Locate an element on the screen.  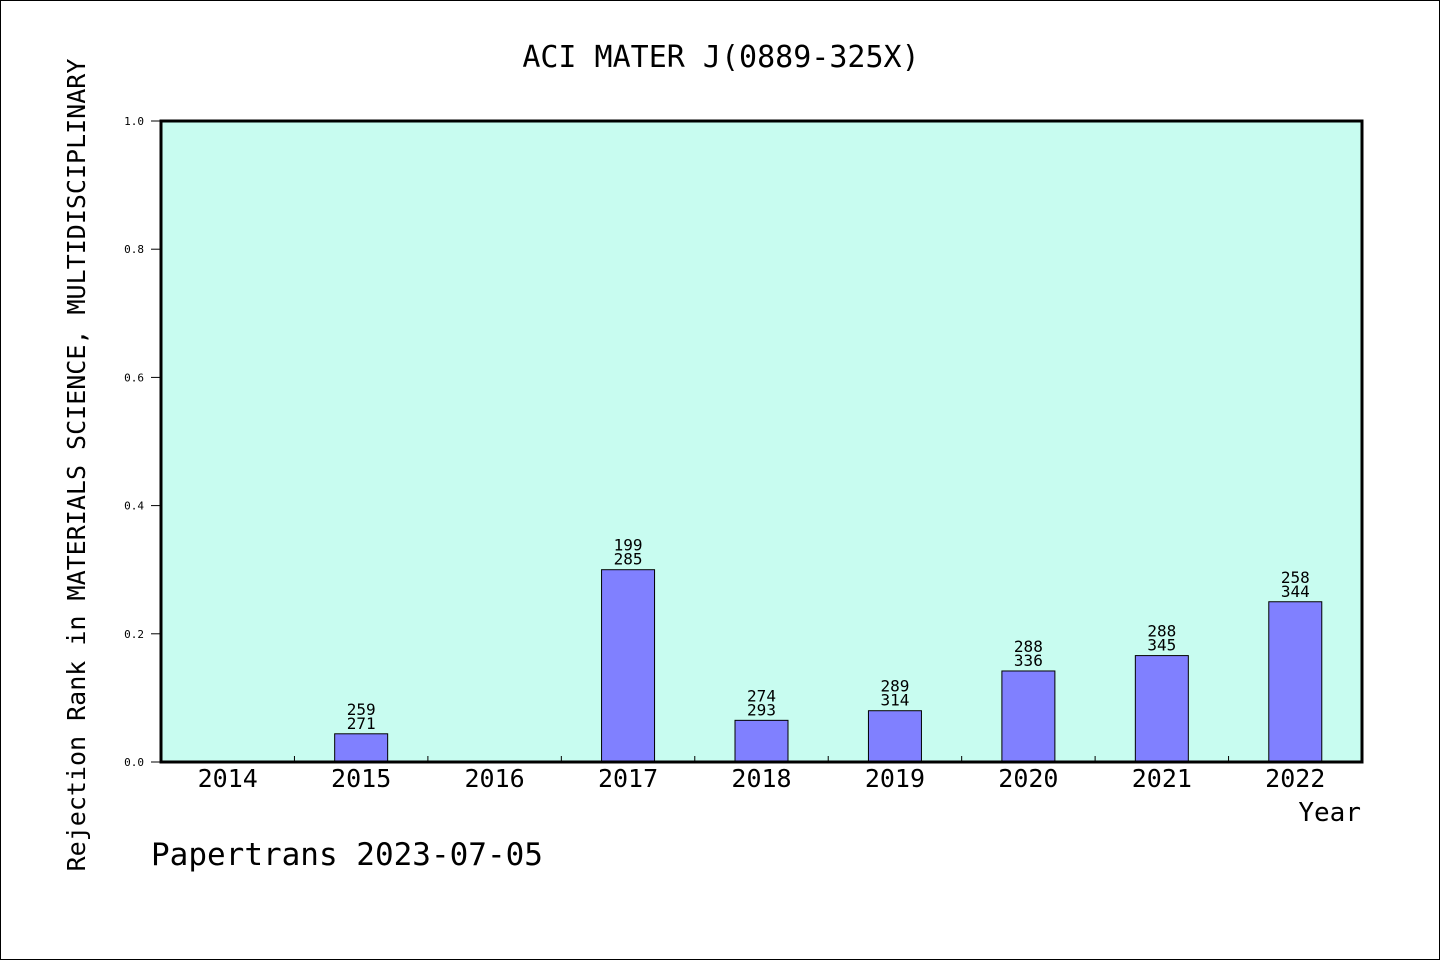
bar-label-bottom: 285 is located at coordinates (628, 559).